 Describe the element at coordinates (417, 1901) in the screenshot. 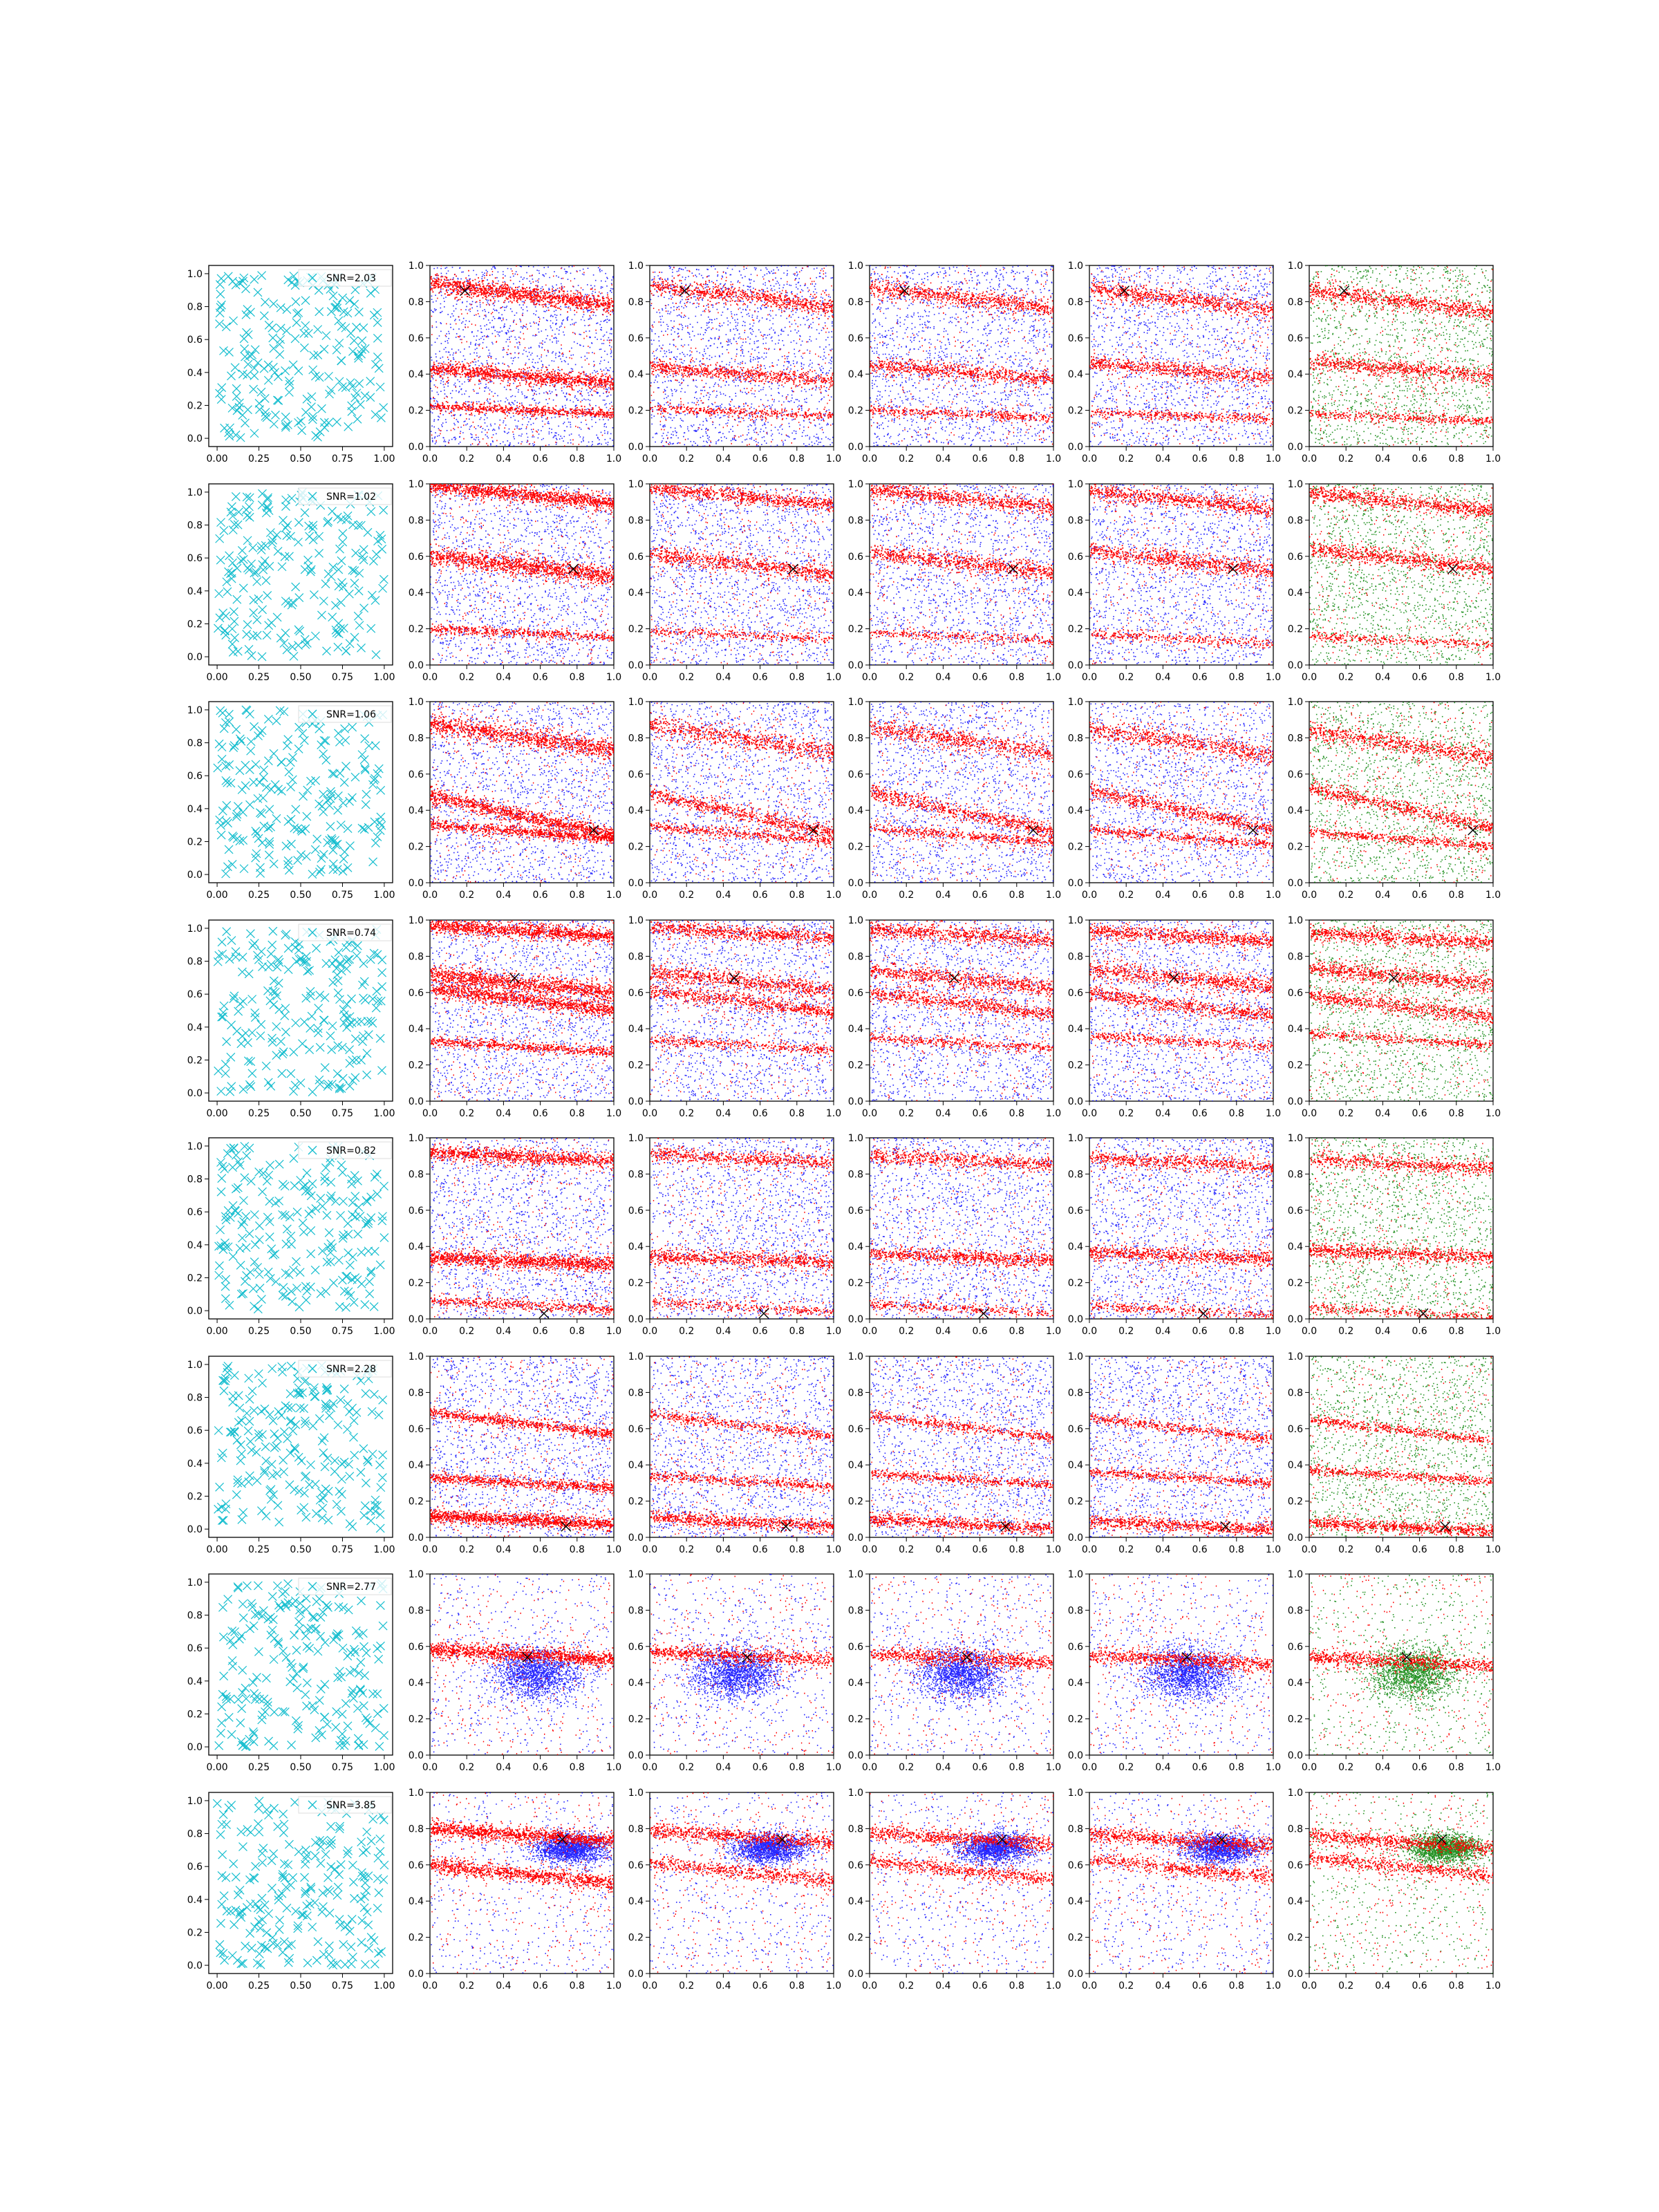

I see `panel-r8-c2-ytick-label: 0.4` at that location.